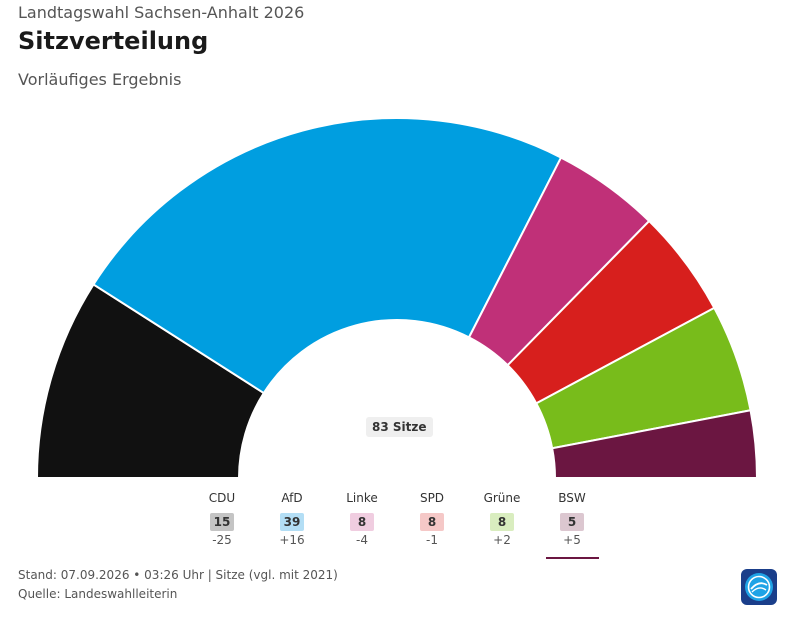 The height and width of the screenshot is (620, 786). I want to click on legend-seat-change: +16, so click(292, 540).